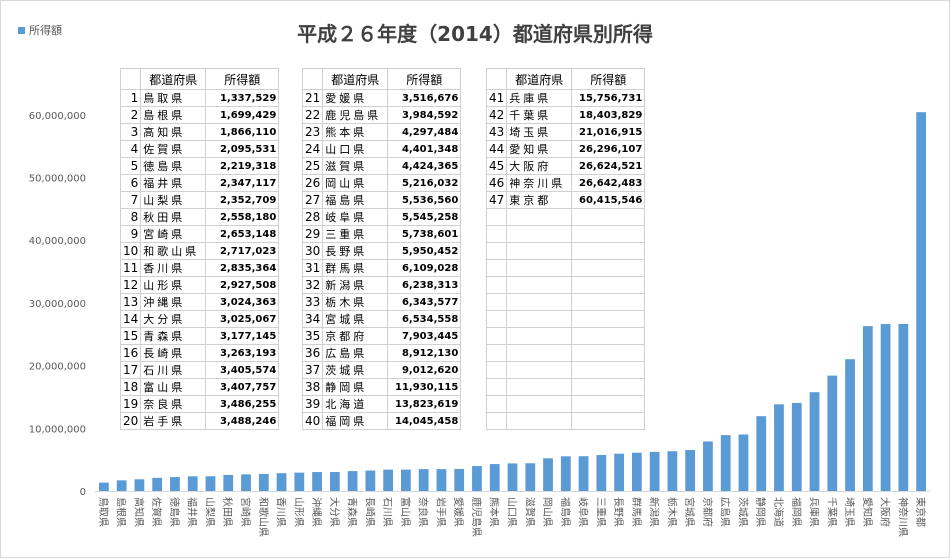 The height and width of the screenshot is (558, 950). Describe the element at coordinates (312, 421) in the screenshot. I see `row-number: 40` at that location.